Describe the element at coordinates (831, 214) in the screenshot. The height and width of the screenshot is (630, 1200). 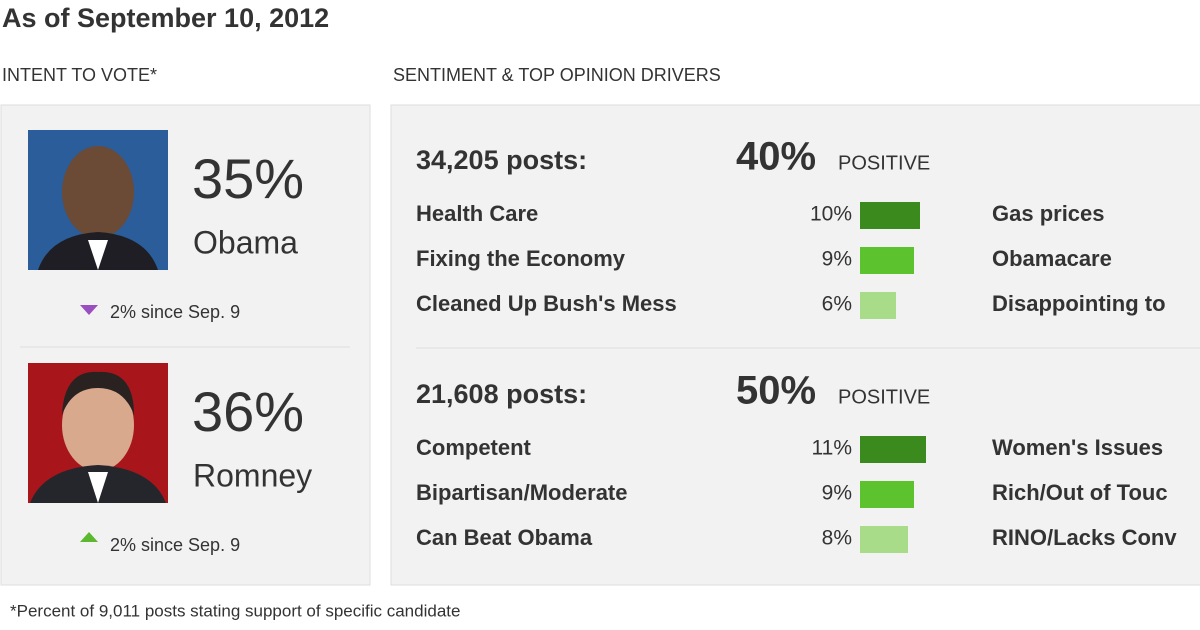
I see `driver-percent: 10%` at that location.